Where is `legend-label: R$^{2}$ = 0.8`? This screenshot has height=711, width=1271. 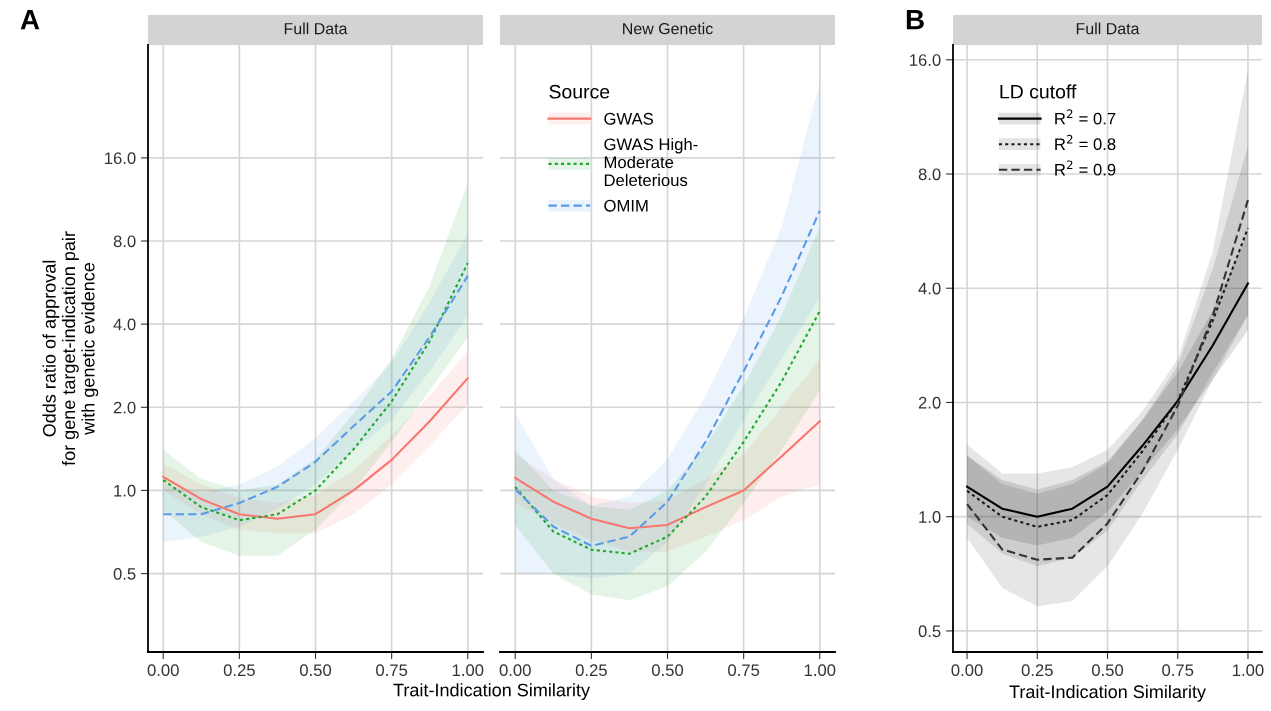 legend-label: R$^{2}$ = 0.8 is located at coordinates (1085, 142).